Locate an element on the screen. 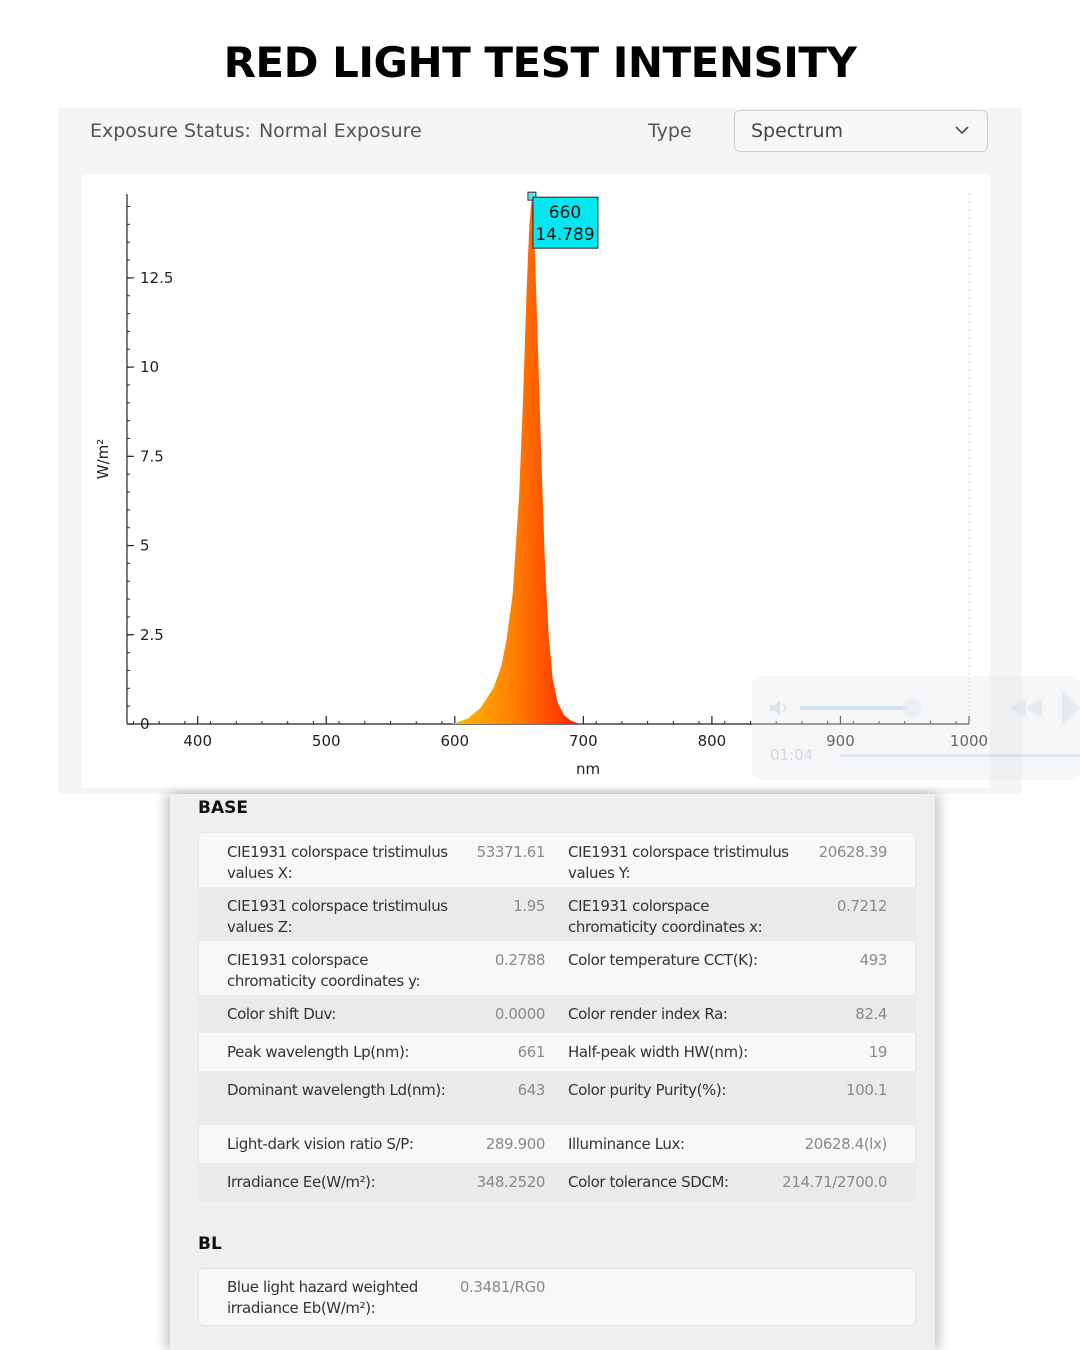 This screenshot has width=1080, height=1350. x-axis-label: nm is located at coordinates (588, 769).